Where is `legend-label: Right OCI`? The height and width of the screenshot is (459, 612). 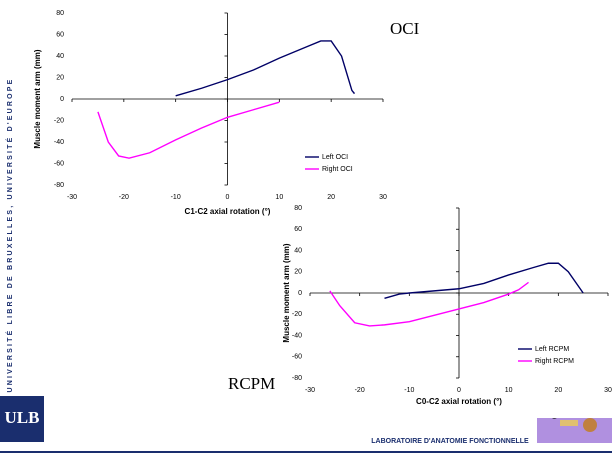
legend-label: Right OCI is located at coordinates (337, 169).